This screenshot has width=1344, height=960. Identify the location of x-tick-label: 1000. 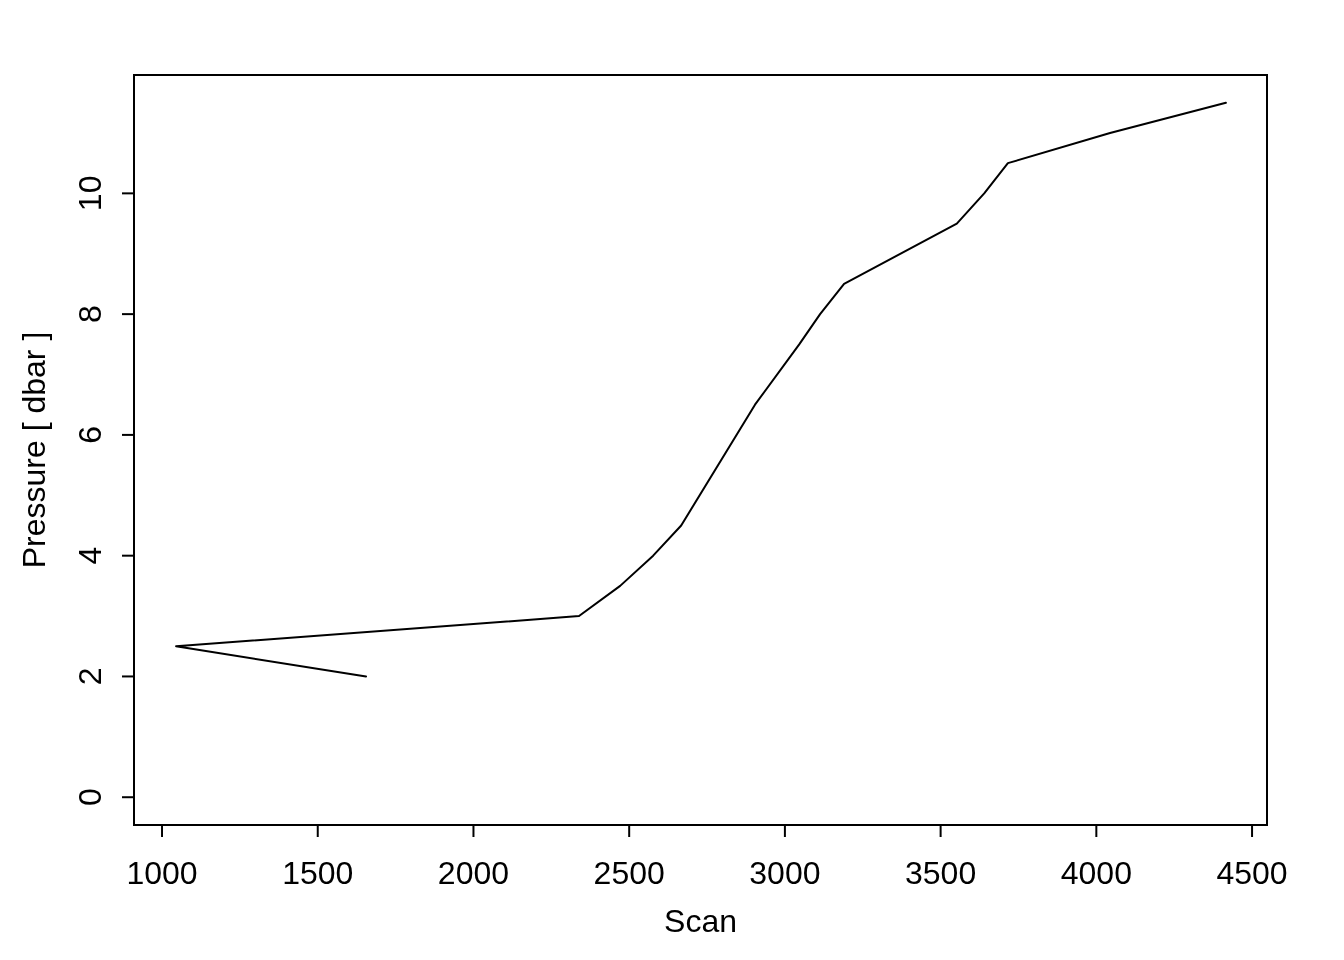
(162, 873).